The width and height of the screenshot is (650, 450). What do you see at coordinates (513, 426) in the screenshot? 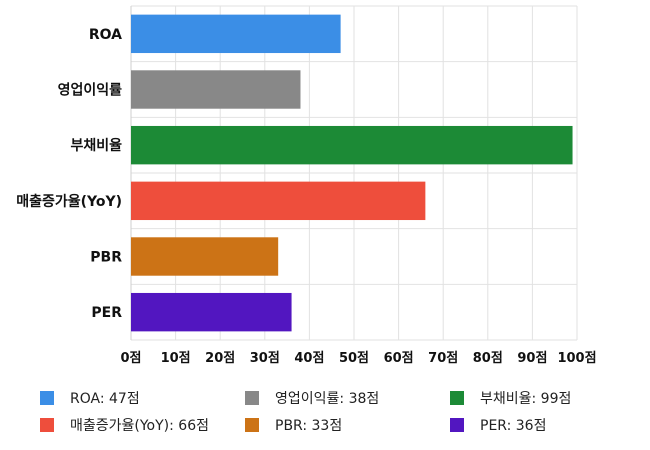
I see `legend-label: PER: 36점` at bounding box center [513, 426].